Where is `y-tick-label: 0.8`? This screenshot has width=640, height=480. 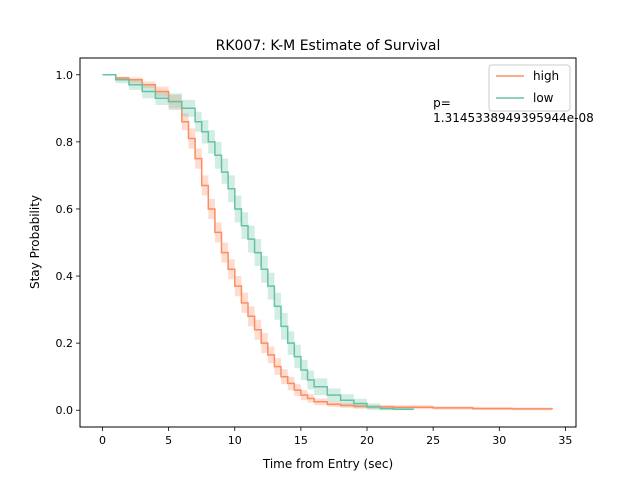 y-tick-label: 0.8 is located at coordinates (65, 142).